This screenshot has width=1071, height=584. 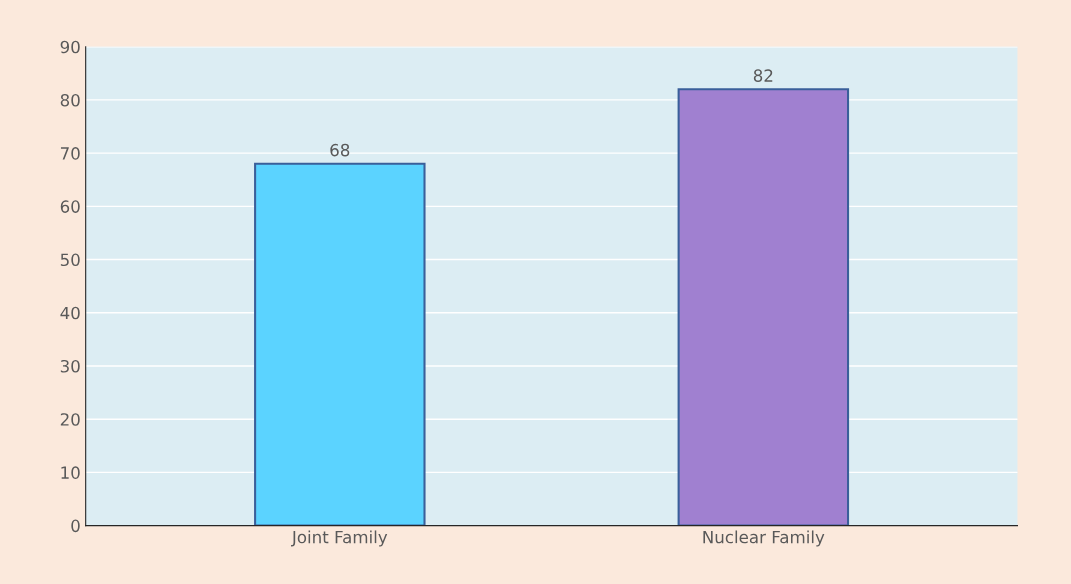 What do you see at coordinates (339, 538) in the screenshot?
I see `x-tick-label: Joint Family` at bounding box center [339, 538].